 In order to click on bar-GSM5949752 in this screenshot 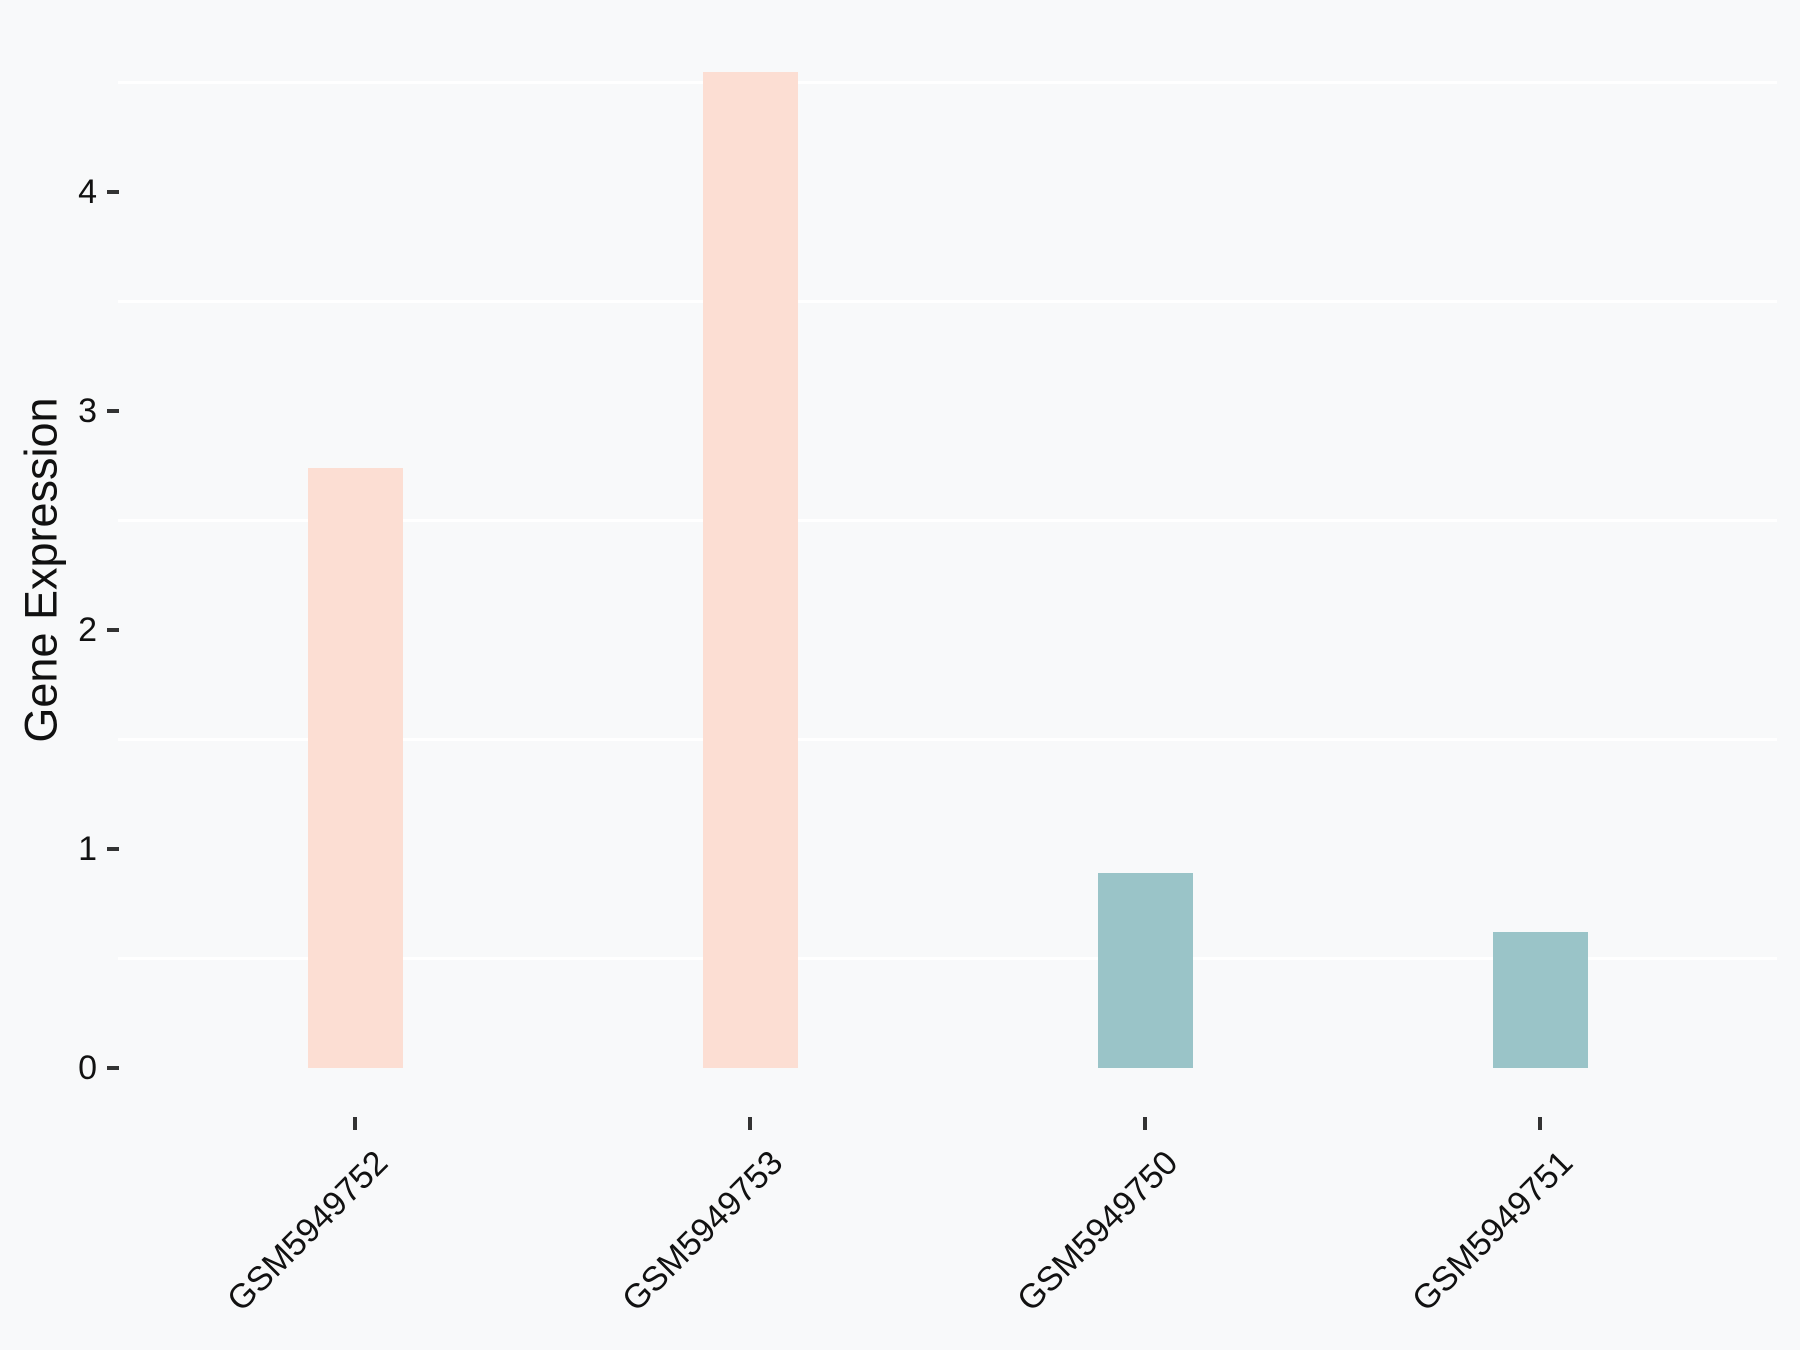, I will do `click(355, 767)`.